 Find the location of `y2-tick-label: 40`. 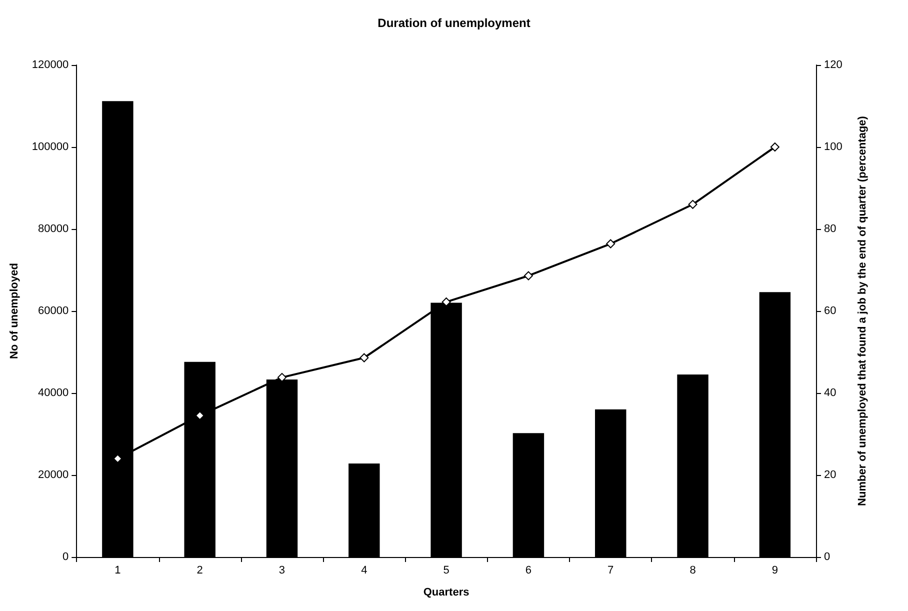

y2-tick-label: 40 is located at coordinates (830, 393).